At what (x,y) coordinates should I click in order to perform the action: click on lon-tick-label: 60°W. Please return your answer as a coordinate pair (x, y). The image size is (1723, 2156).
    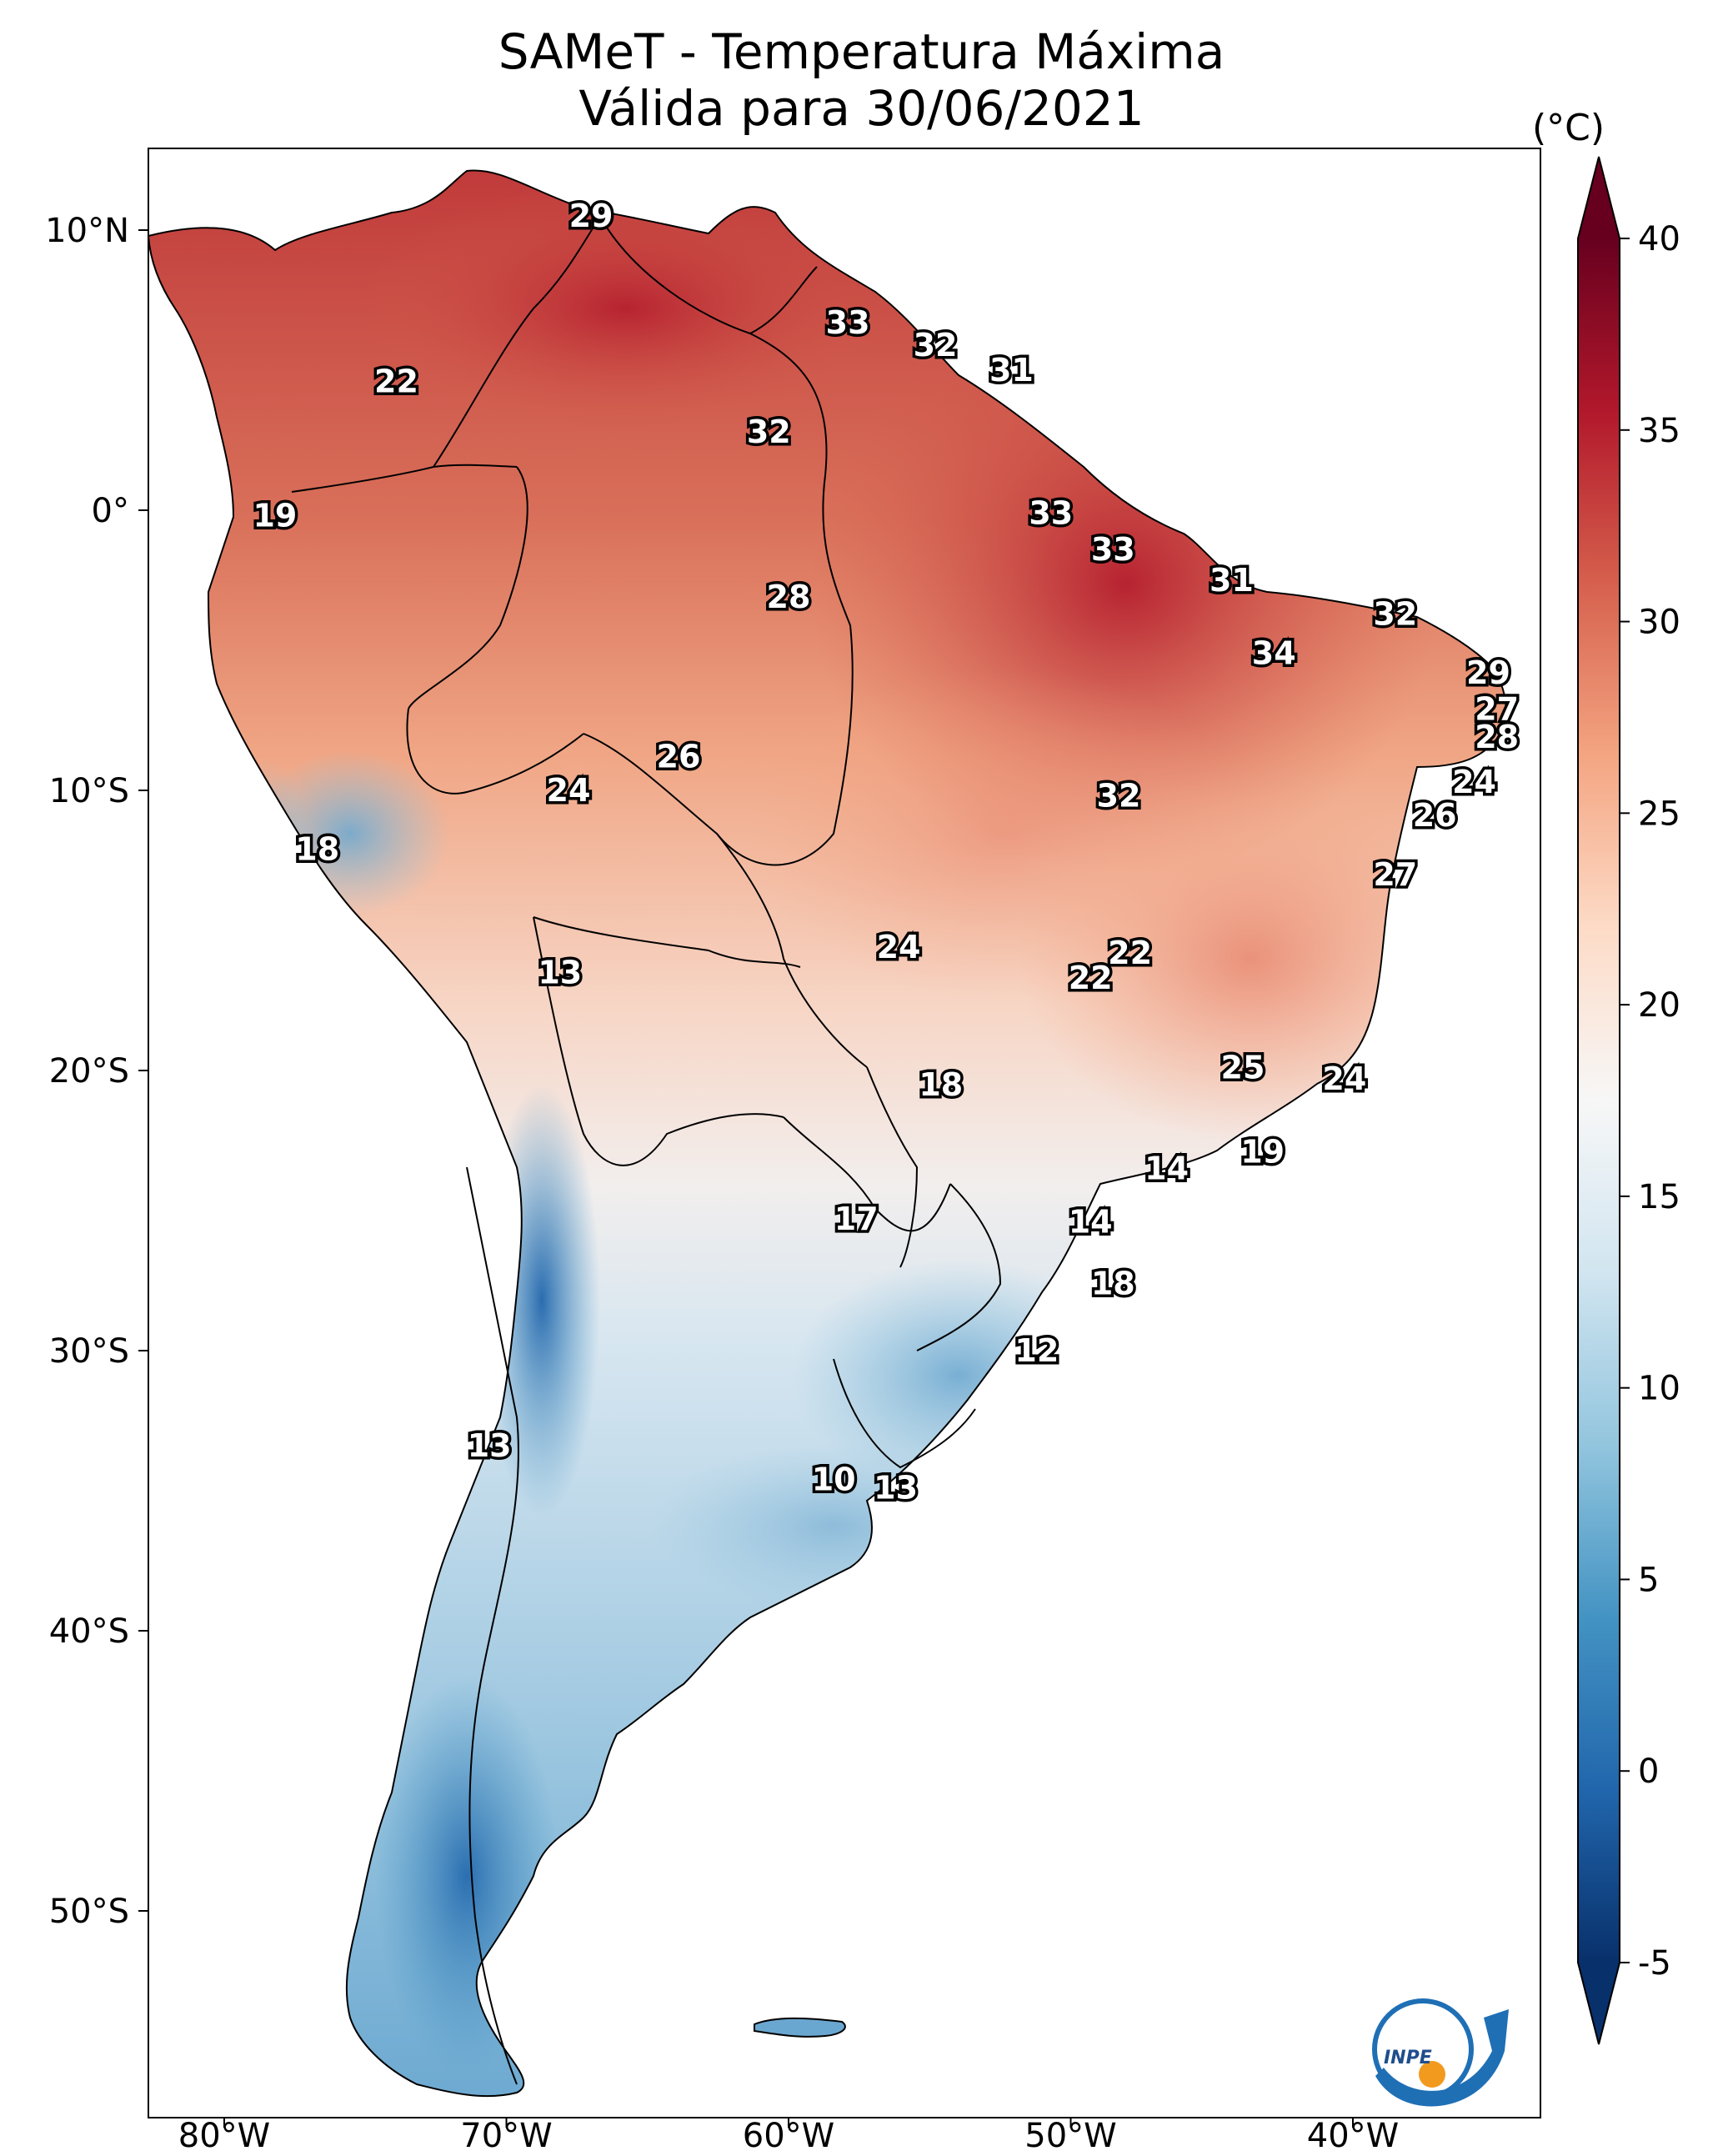
    Looking at the image, I should click on (789, 2136).